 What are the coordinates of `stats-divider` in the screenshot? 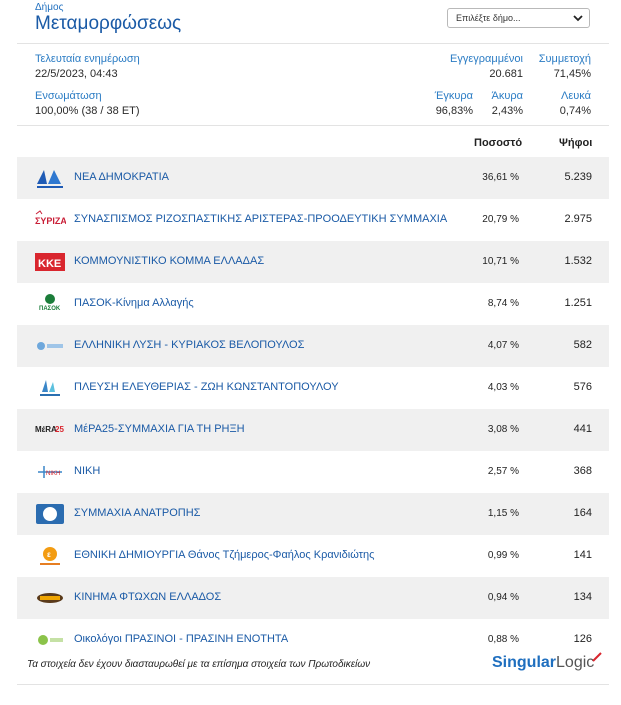 It's located at (313, 125).